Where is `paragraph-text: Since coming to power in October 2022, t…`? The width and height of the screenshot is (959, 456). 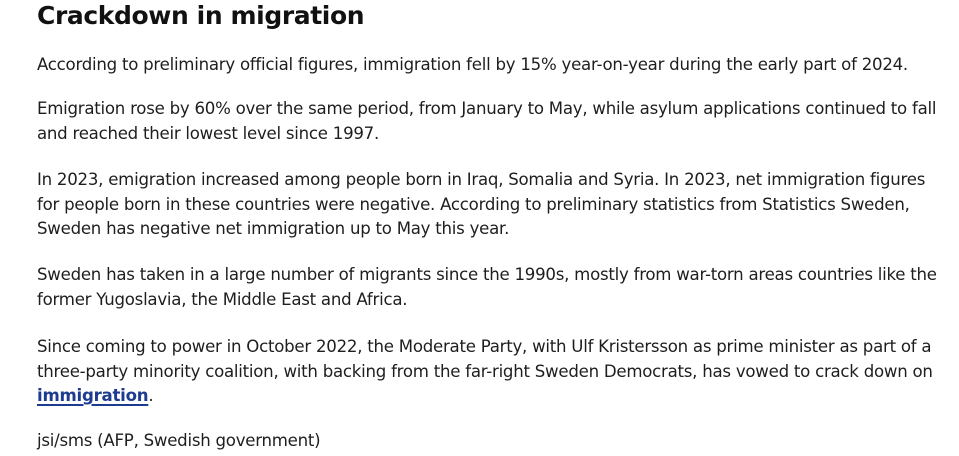
paragraph-text: Since coming to power in October 2022, t… is located at coordinates (485, 359).